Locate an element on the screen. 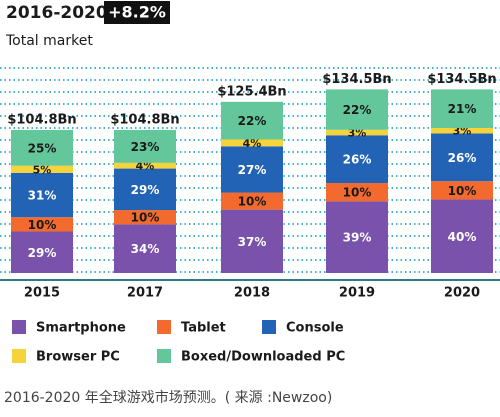  value-label: 34% is located at coordinates (145, 249).